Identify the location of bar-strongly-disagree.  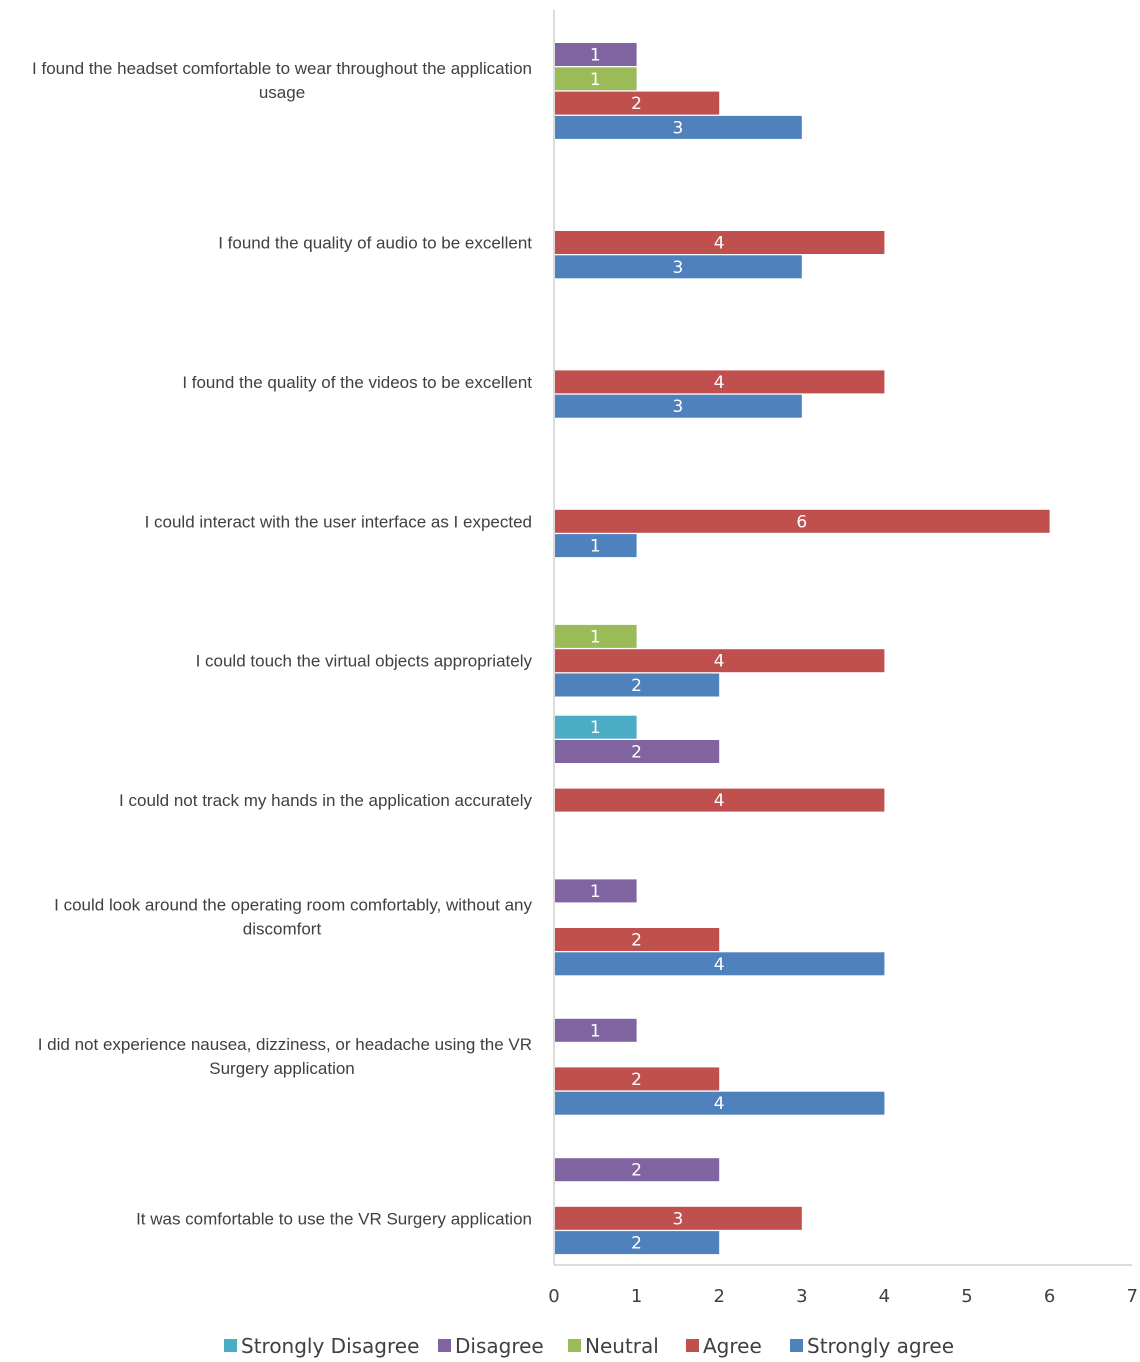
(596, 727).